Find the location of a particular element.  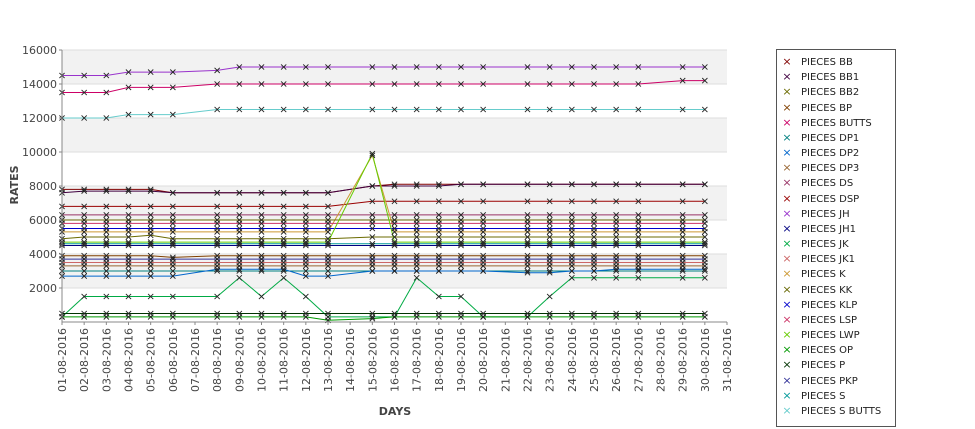

x-tick-label: 05-08-2016 is located at coordinates (151, 360).